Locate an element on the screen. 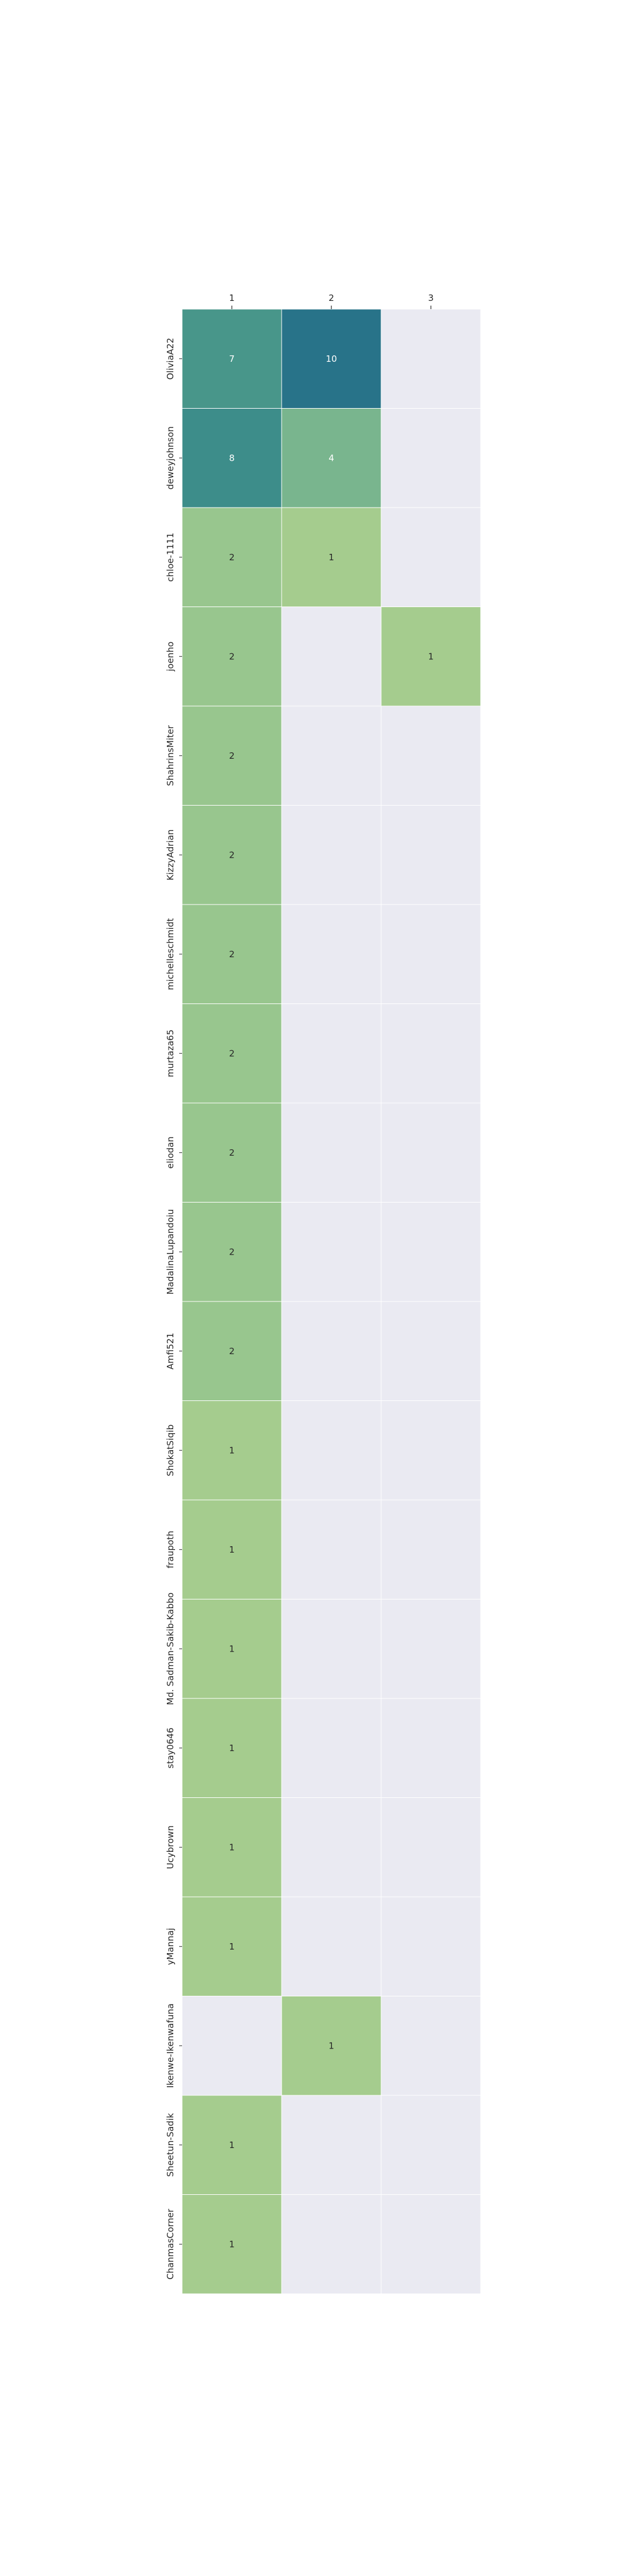  y-tick-label: fraupoth is located at coordinates (170, 1549).